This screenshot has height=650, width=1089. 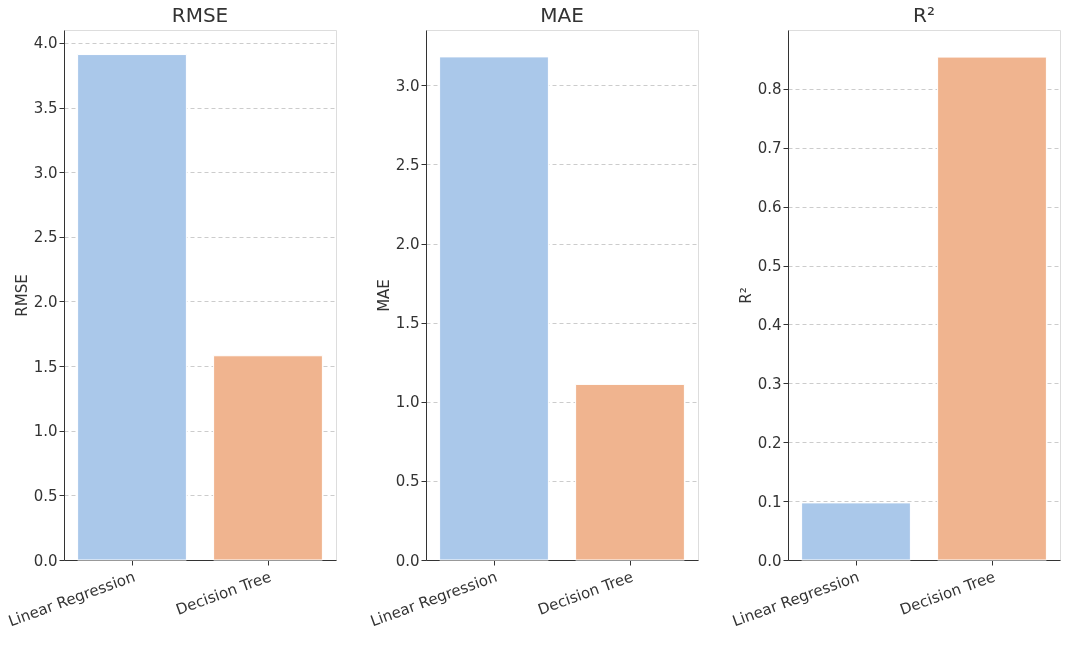 I want to click on y-axis-title: R², so click(x=745, y=295).